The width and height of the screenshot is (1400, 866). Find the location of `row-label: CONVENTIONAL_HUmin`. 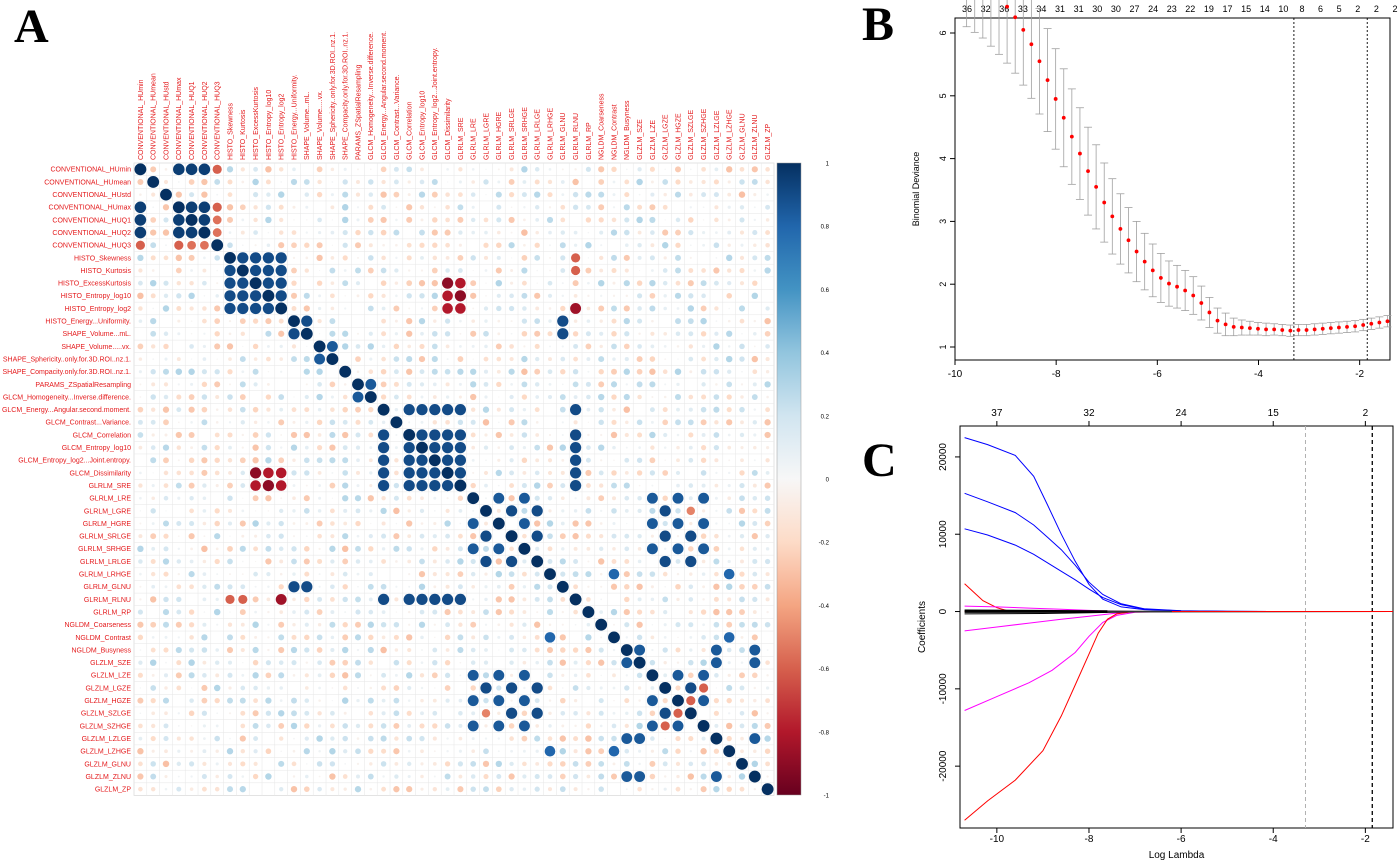

row-label: CONVENTIONAL_HUmin is located at coordinates (90, 170).